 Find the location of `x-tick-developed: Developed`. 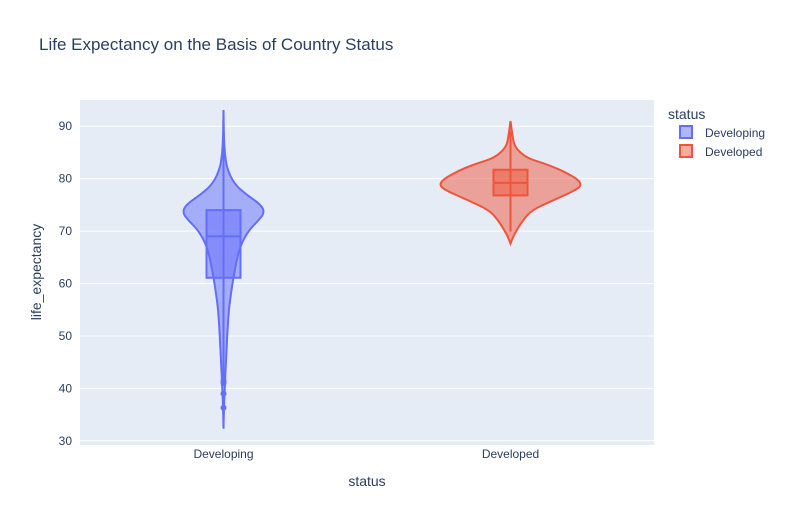

x-tick-developed: Developed is located at coordinates (510, 454).